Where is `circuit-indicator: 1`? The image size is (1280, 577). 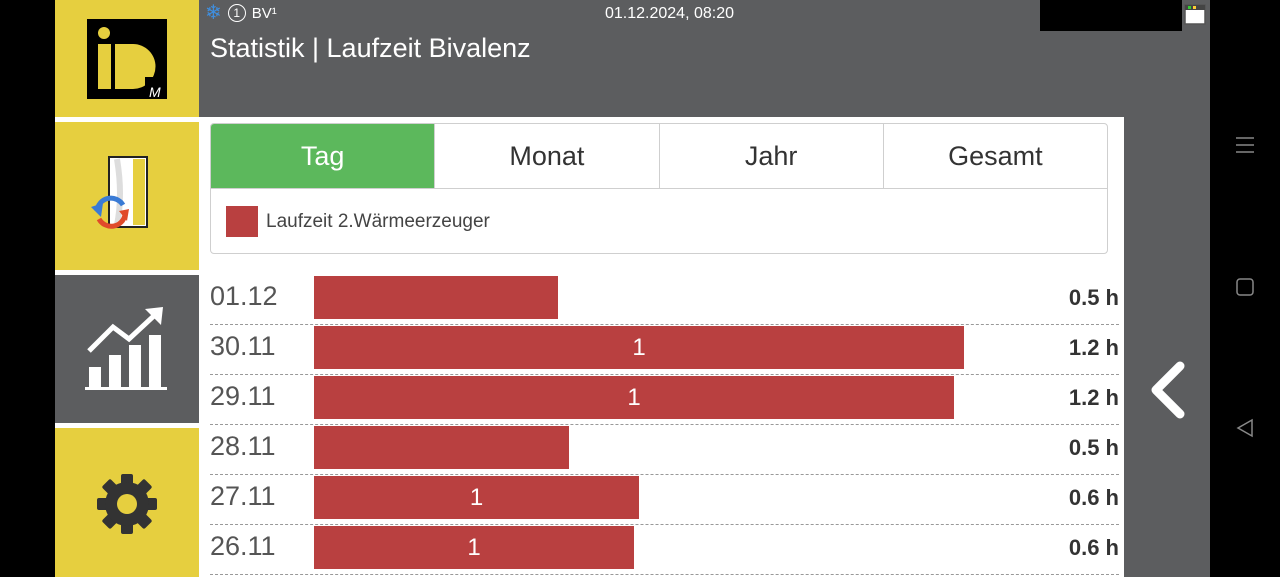
circuit-indicator: 1 is located at coordinates (236, 13).